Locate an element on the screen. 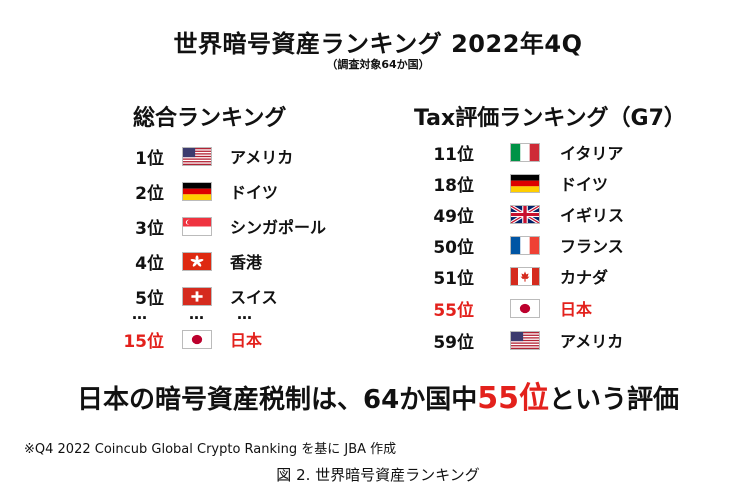  rank-label: 51位 is located at coordinates (453, 278).